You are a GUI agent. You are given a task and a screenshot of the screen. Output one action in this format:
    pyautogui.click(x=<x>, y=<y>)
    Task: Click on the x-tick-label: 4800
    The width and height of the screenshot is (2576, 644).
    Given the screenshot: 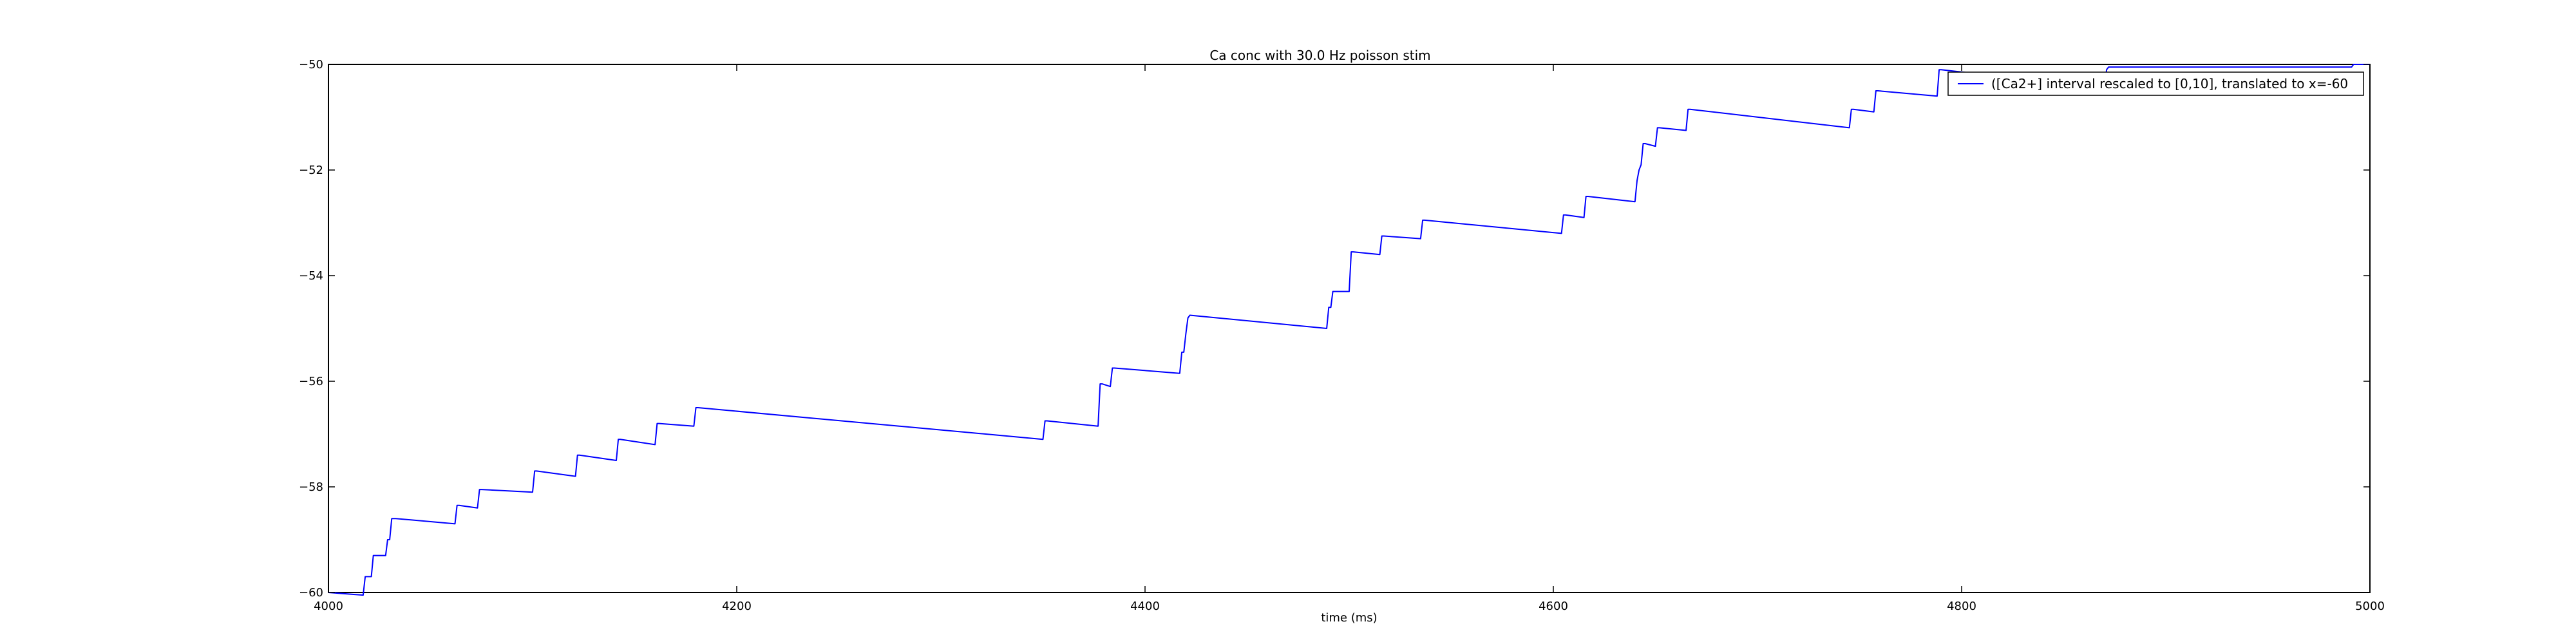 What is the action you would take?
    pyautogui.click(x=1962, y=606)
    